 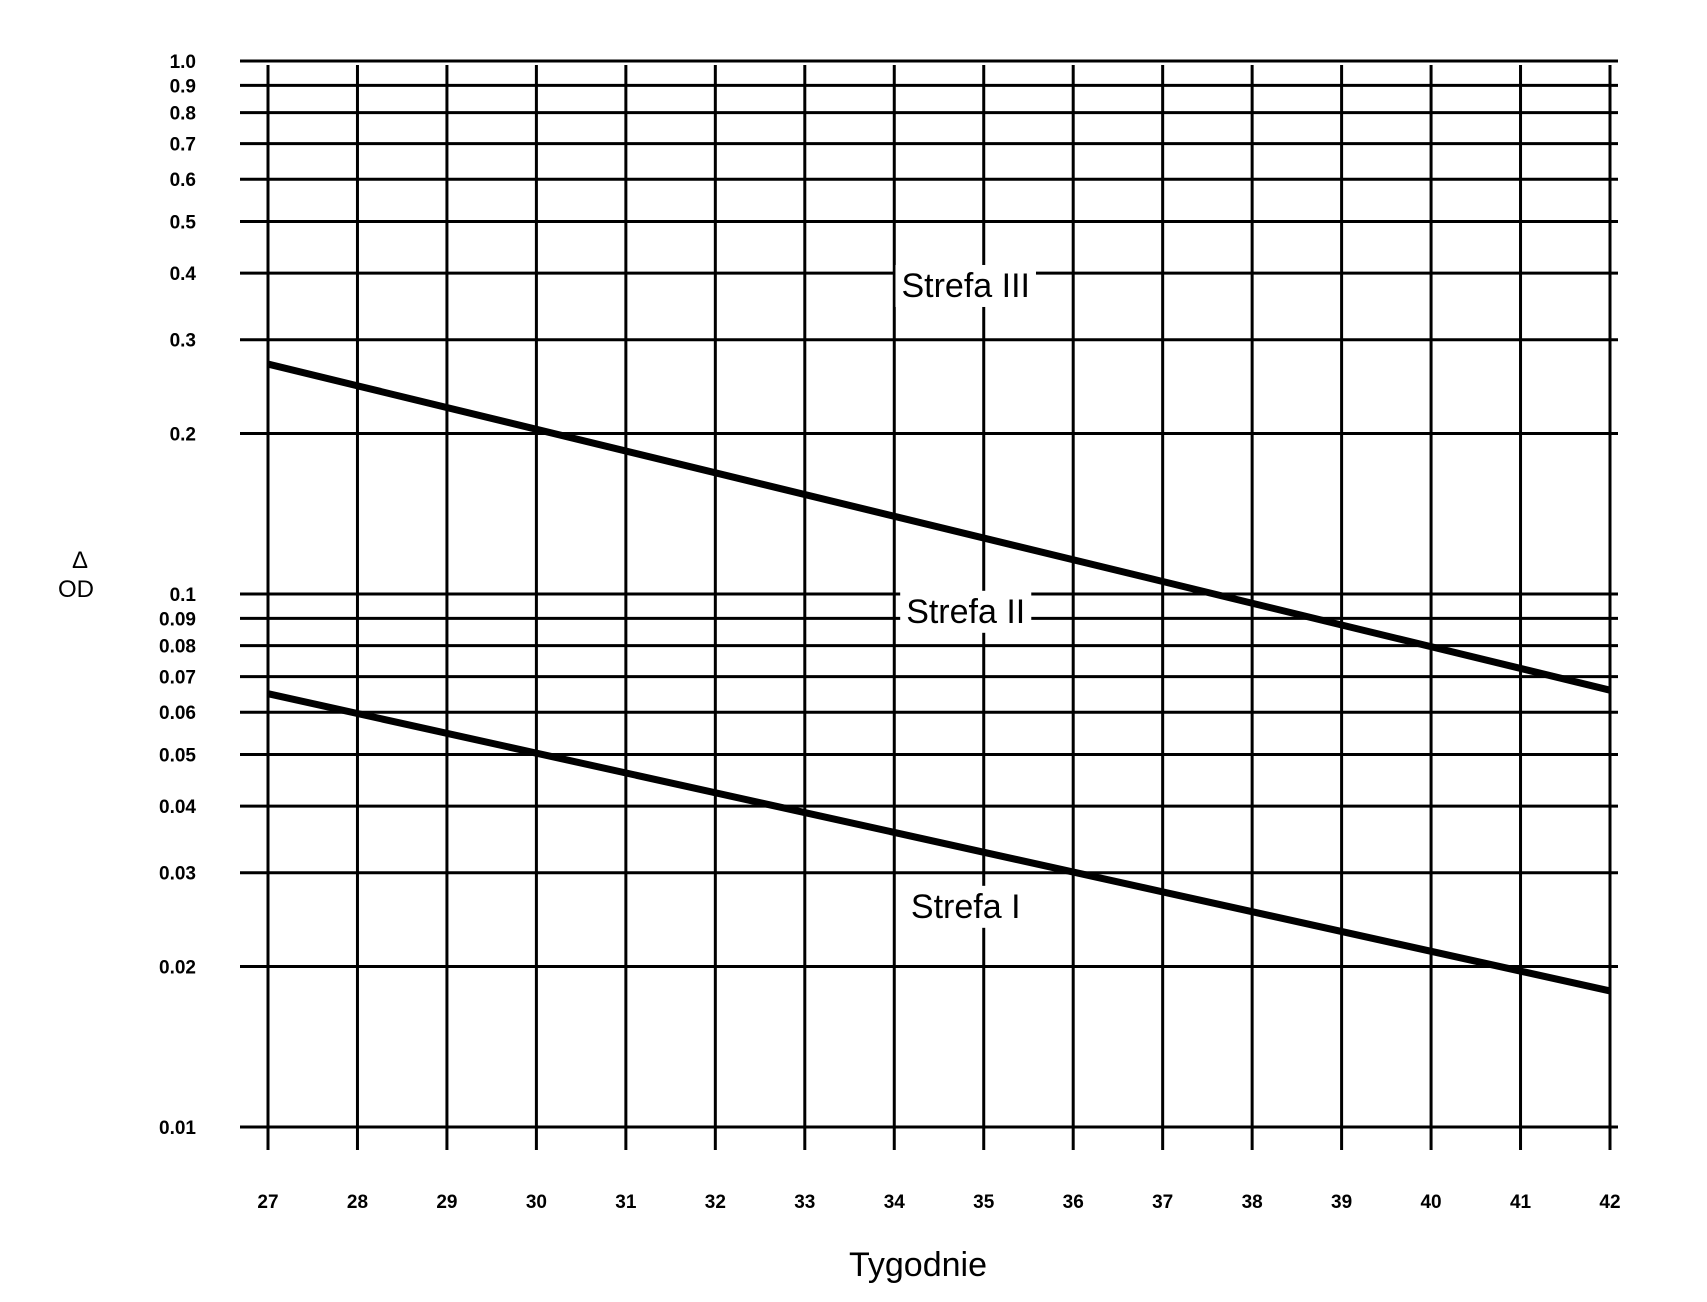 I want to click on y-tick-label: 0.01, so click(x=177, y=1128).